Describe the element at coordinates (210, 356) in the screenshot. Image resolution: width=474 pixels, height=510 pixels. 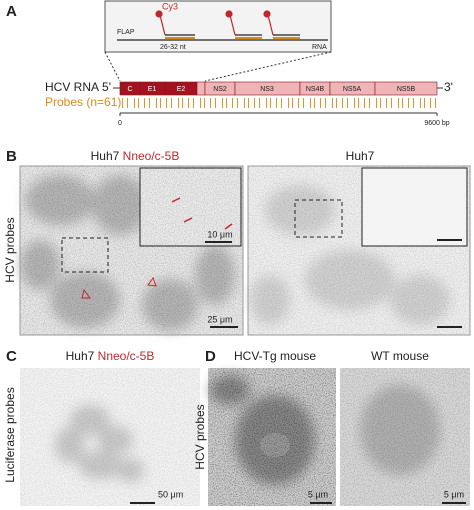
I see `panel-label: D` at that location.